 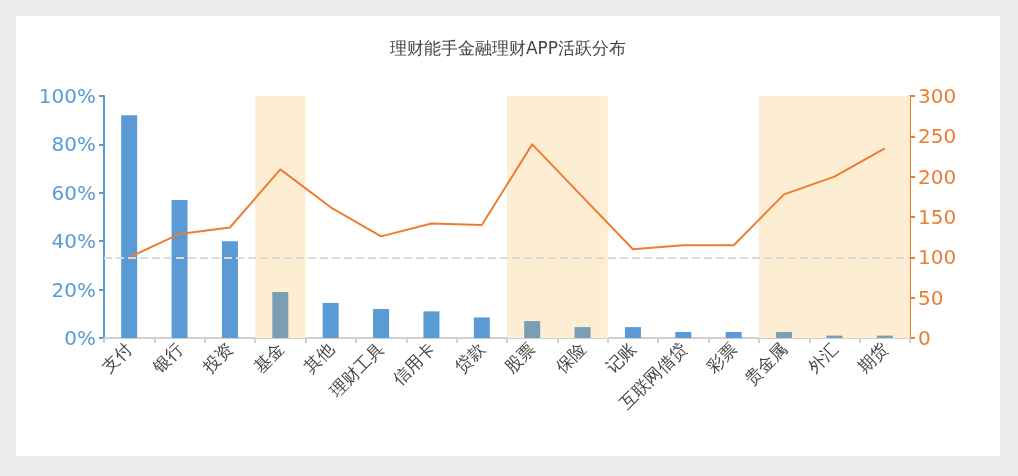 I want to click on x-tick-label: 投资, so click(x=218, y=358).